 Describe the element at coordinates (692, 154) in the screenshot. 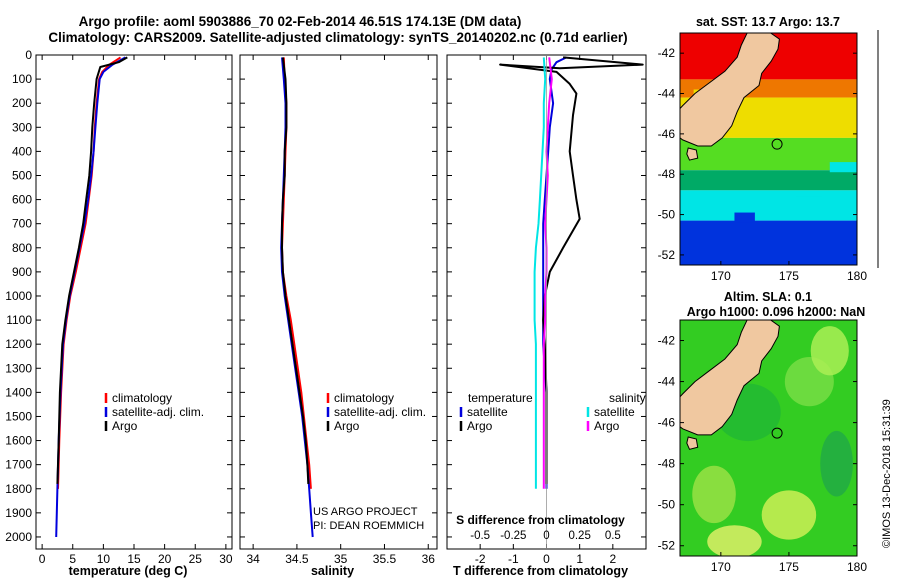

I see `land-stewart-island` at that location.